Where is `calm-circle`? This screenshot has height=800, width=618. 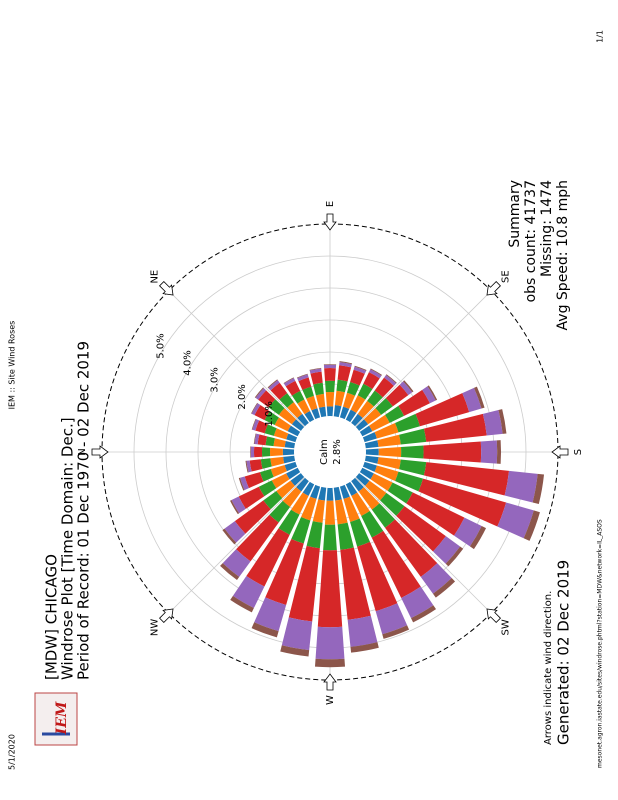
calm-circle is located at coordinates (330, 452).